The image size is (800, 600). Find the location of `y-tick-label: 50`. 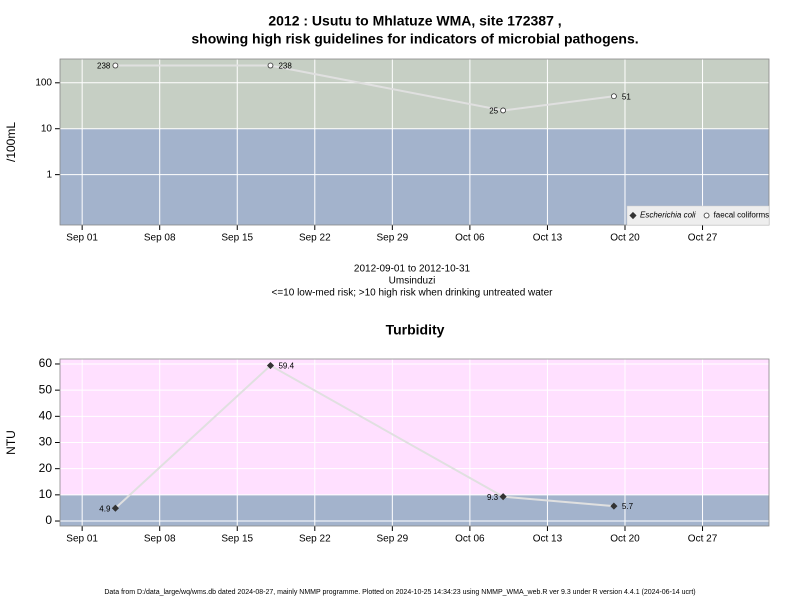

y-tick-label: 50 is located at coordinates (46, 389).